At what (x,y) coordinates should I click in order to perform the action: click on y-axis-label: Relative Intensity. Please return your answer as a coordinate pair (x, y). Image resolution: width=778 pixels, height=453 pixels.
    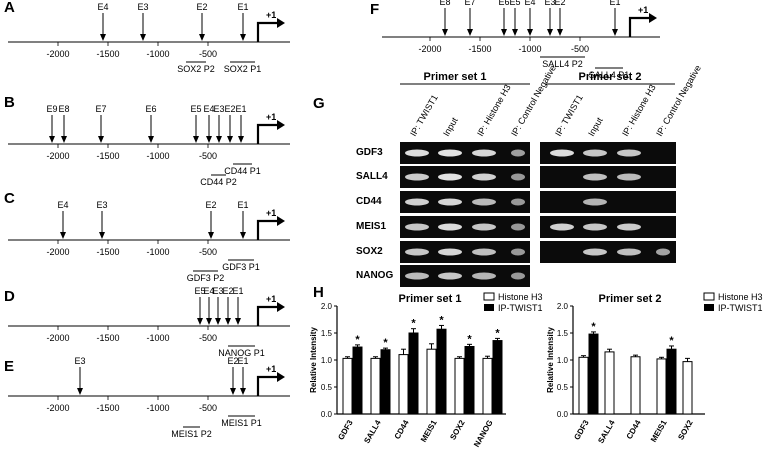
    Looking at the image, I should click on (550, 360).